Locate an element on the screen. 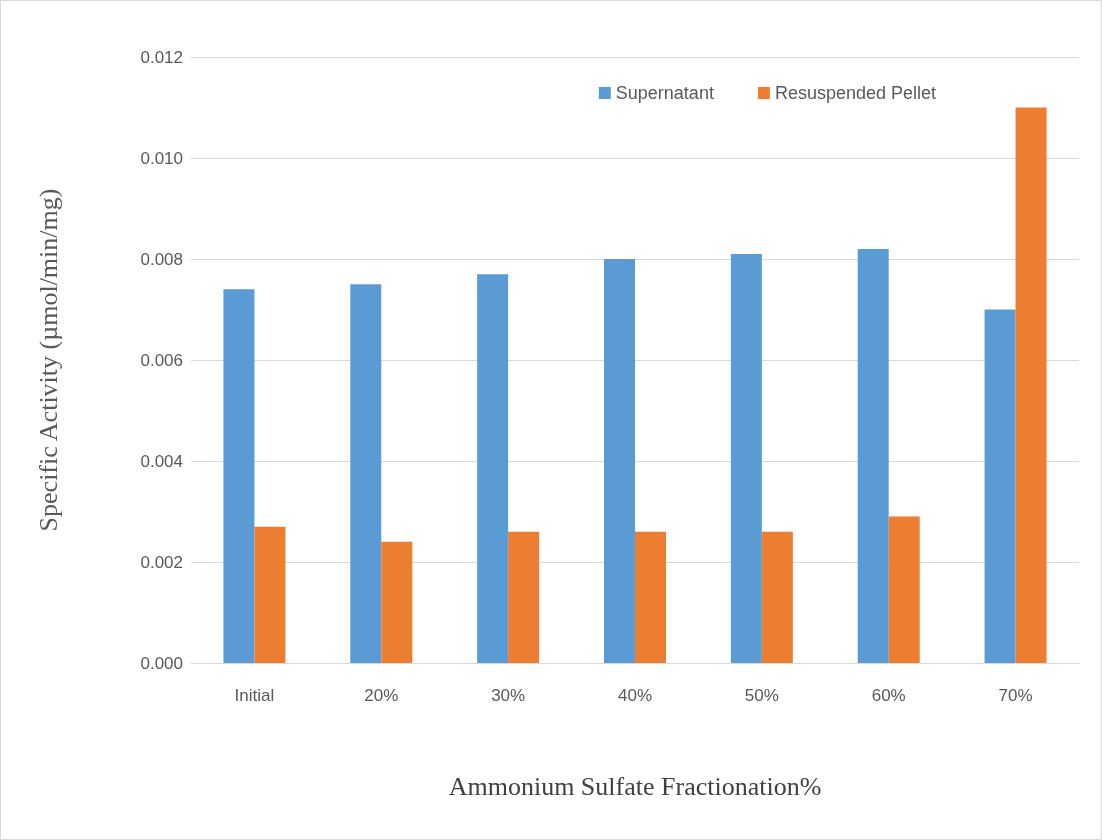  y-tick-label: 0.000 is located at coordinates (161, 663).